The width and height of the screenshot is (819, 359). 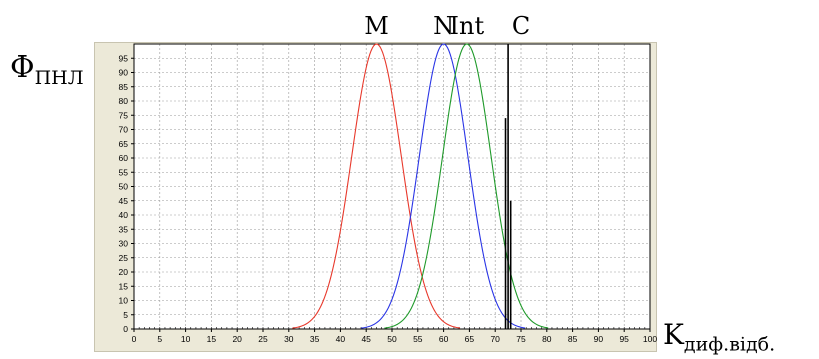 I want to click on x-tick-label: 70, so click(x=495, y=339).